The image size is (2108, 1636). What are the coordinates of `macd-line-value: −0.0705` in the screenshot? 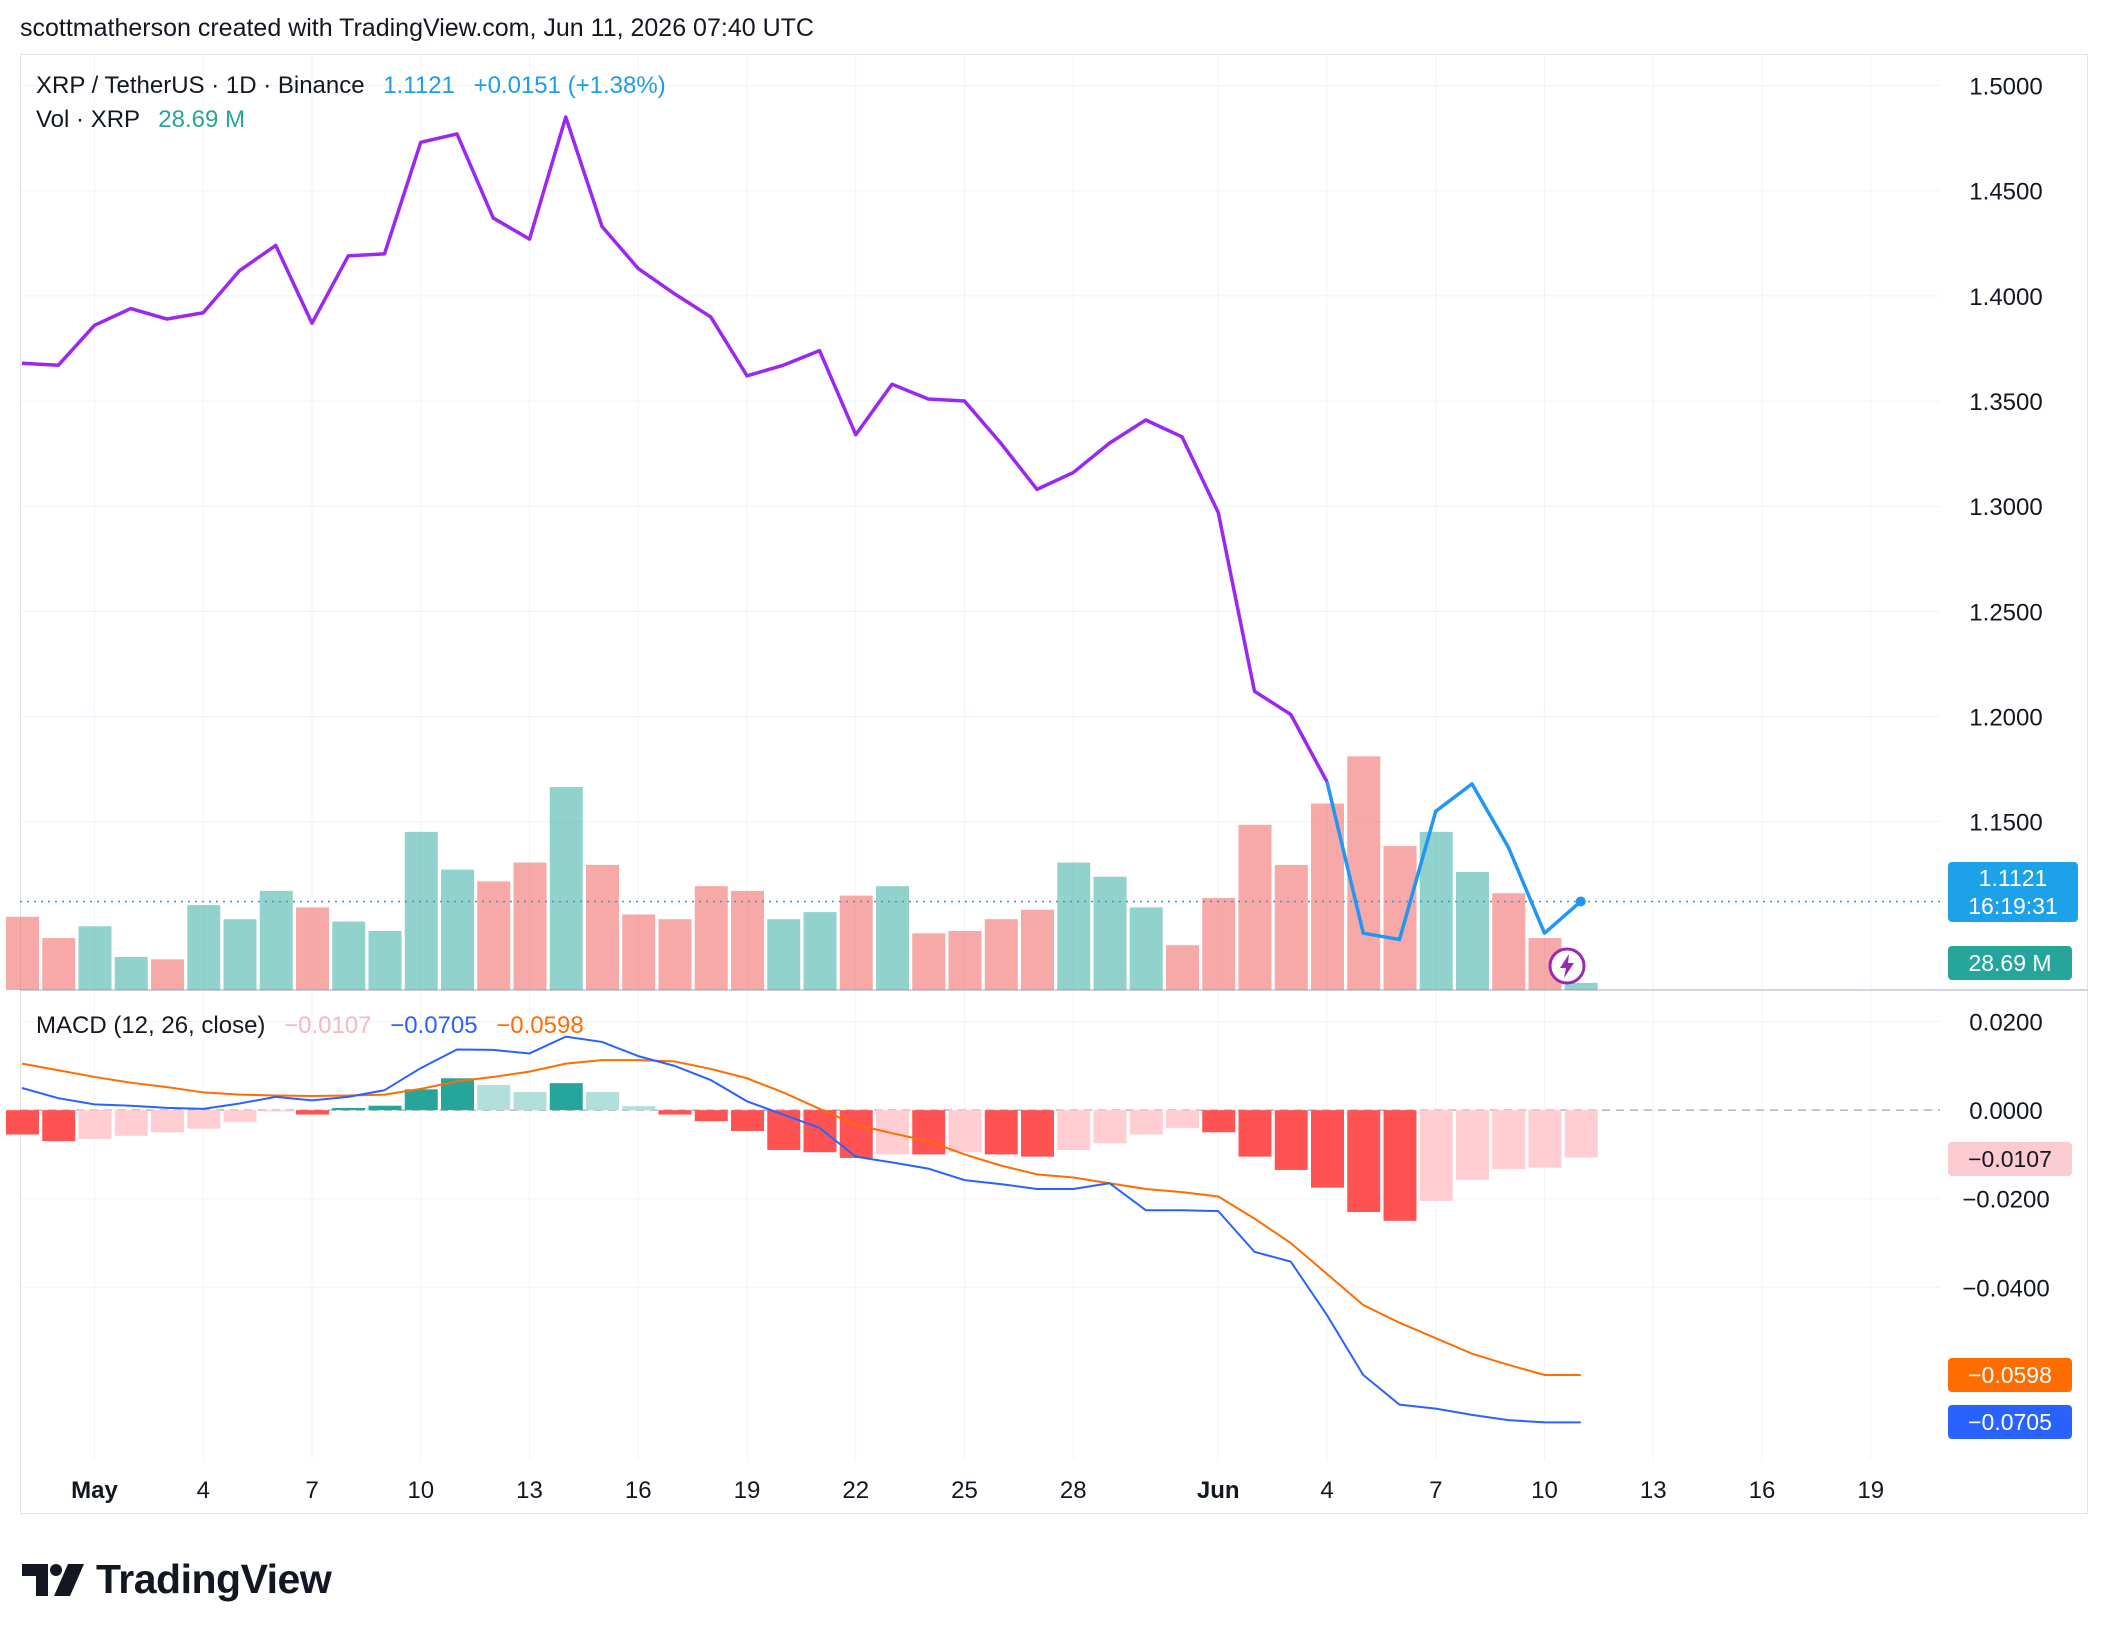 It's located at (434, 1025).